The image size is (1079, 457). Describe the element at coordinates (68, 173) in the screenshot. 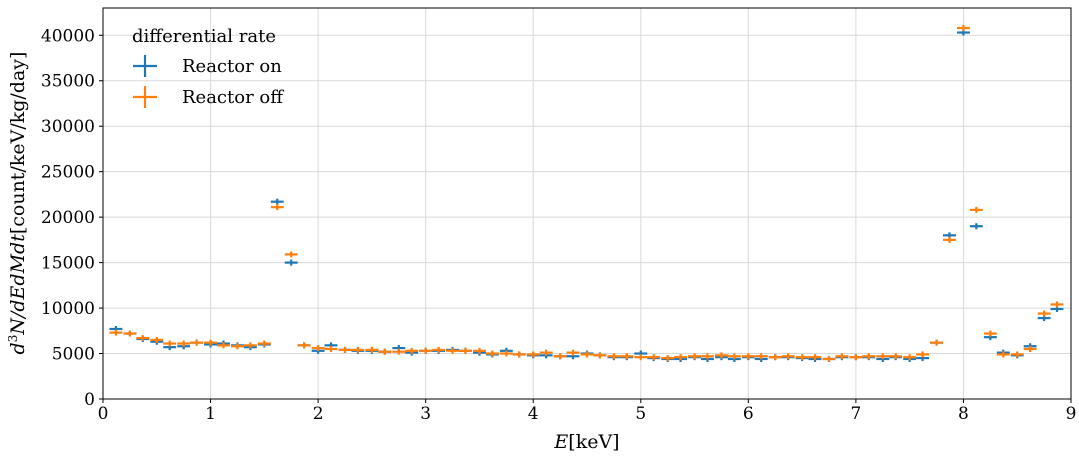

I see `y-tick-label: 25000` at that location.